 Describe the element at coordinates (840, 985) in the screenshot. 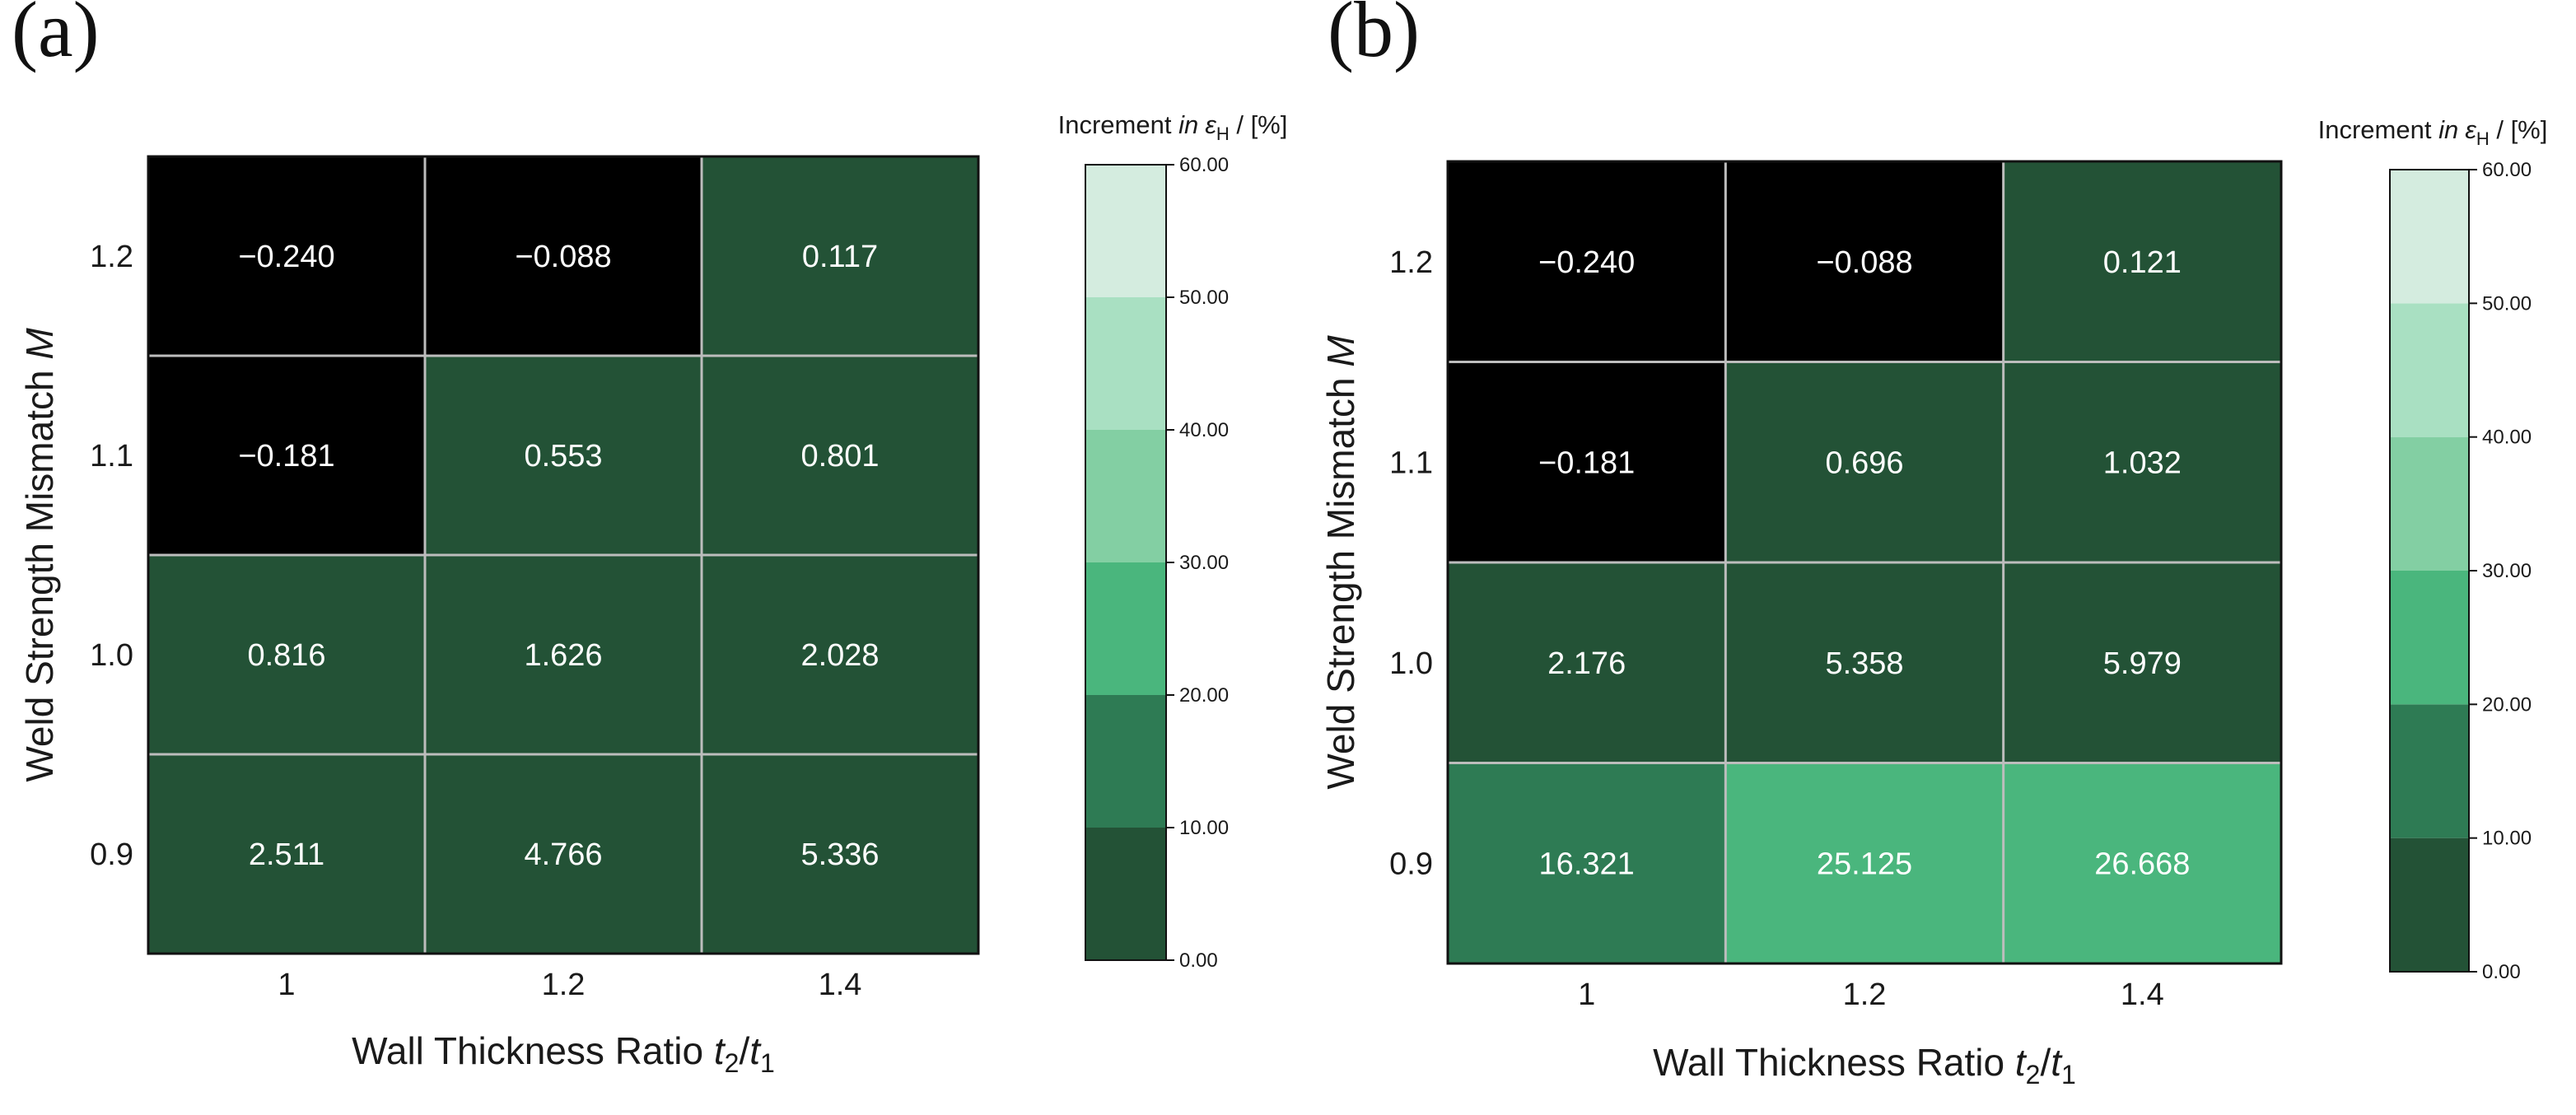

I see `x-tick-label: 1.4` at that location.